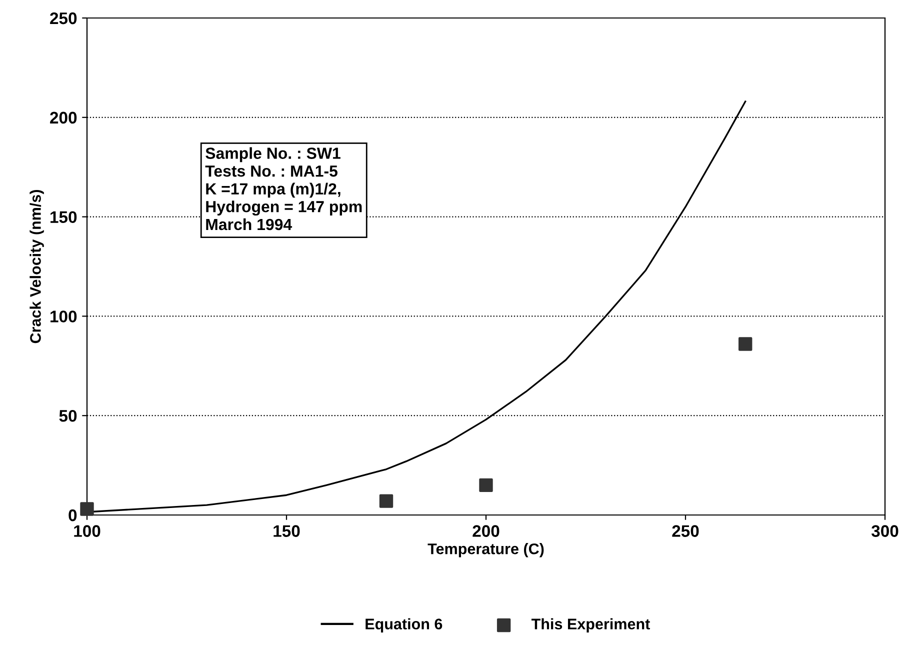 The height and width of the screenshot is (652, 900). Describe the element at coordinates (63, 217) in the screenshot. I see `y-tick-label: 150` at that location.